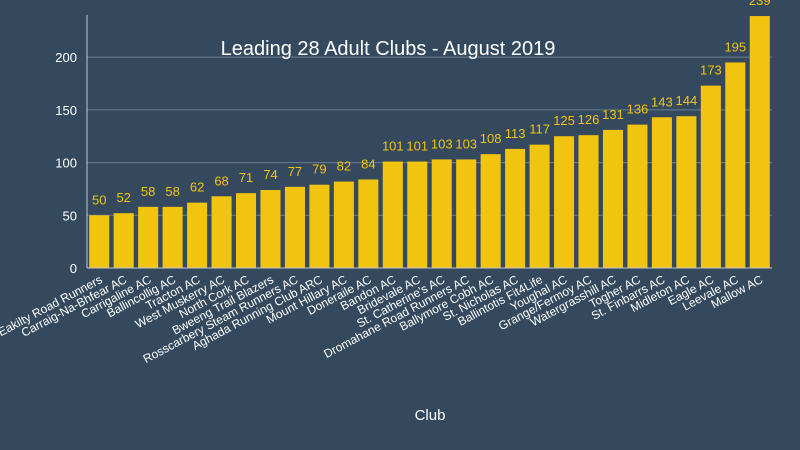  What do you see at coordinates (66, 110) in the screenshot?
I see `y-tick-label: 150` at bounding box center [66, 110].